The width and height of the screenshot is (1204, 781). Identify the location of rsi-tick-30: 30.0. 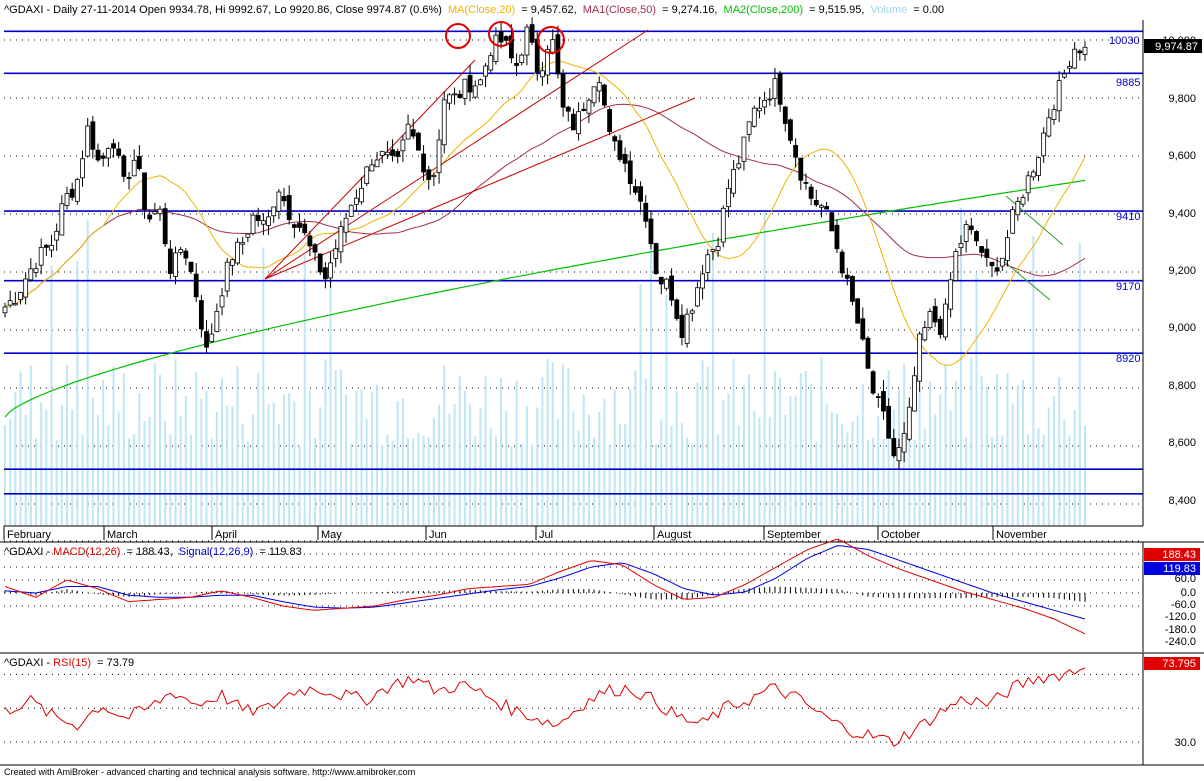
(1185, 743).